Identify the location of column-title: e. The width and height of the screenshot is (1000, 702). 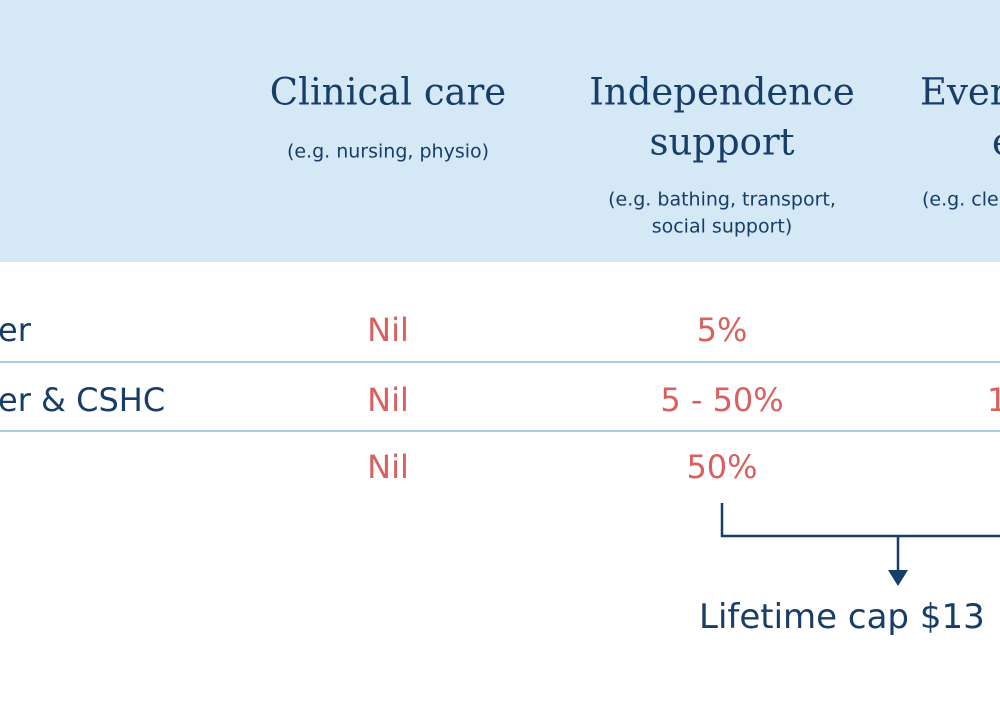
(996, 142).